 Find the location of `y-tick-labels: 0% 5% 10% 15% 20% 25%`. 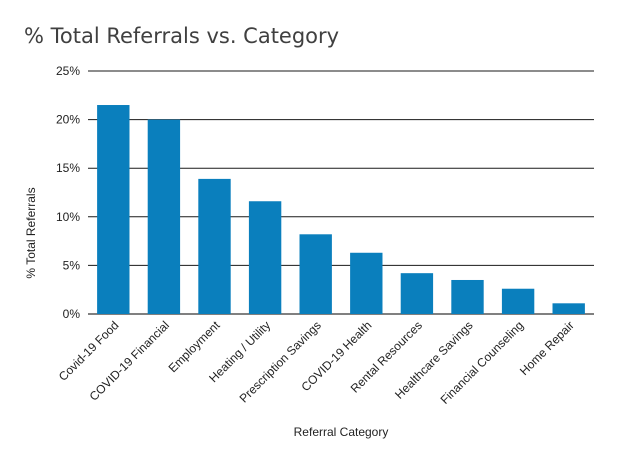

y-tick-labels: 0% 5% 10% 15% 20% 25% is located at coordinates (68, 192).